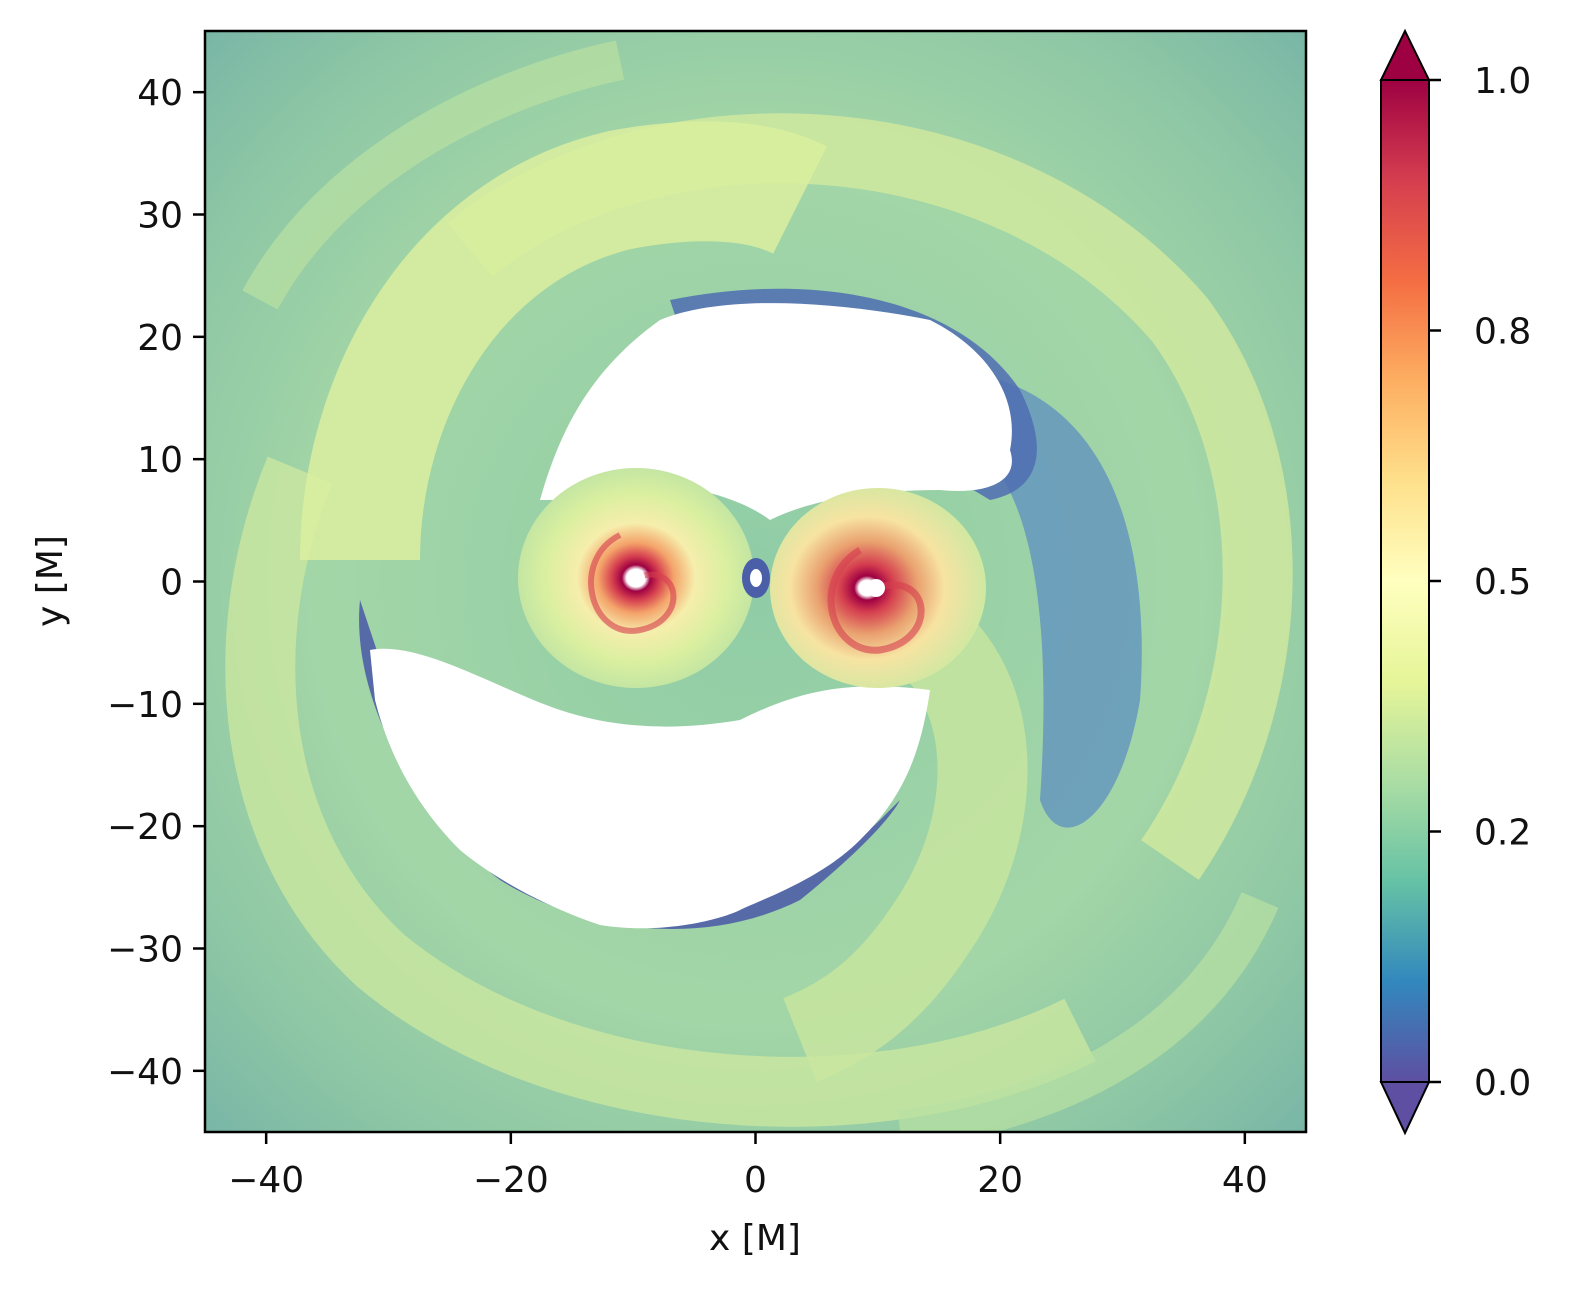 This screenshot has height=1296, width=1576. What do you see at coordinates (1502, 833) in the screenshot?
I see `colorbar-tick-label: 0.2` at bounding box center [1502, 833].